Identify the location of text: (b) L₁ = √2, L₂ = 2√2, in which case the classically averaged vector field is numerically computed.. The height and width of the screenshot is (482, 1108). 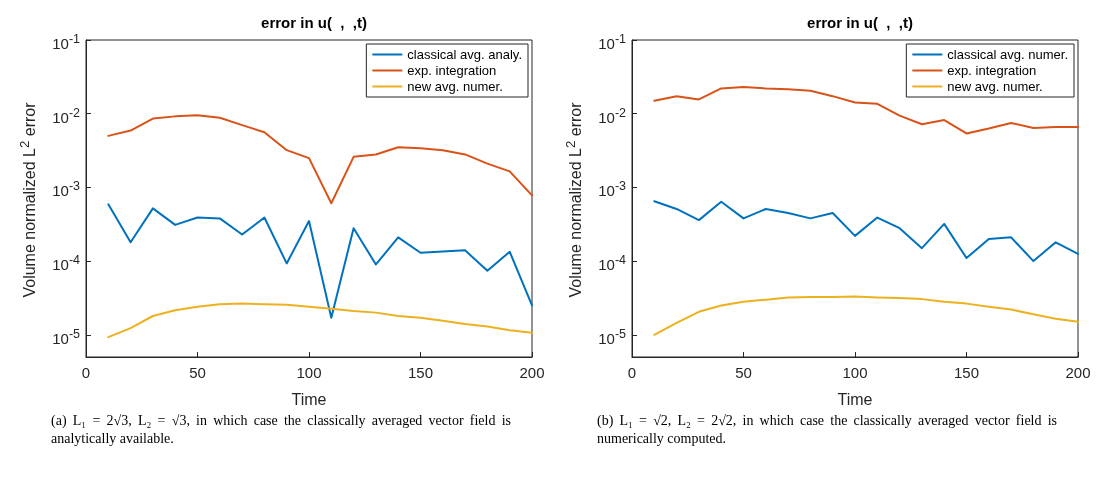
(827, 430).